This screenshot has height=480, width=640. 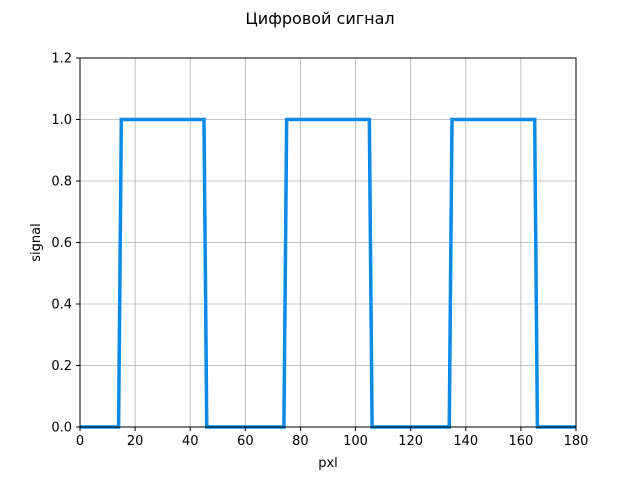 What do you see at coordinates (300, 441) in the screenshot?
I see `x-tick-label: 80` at bounding box center [300, 441].